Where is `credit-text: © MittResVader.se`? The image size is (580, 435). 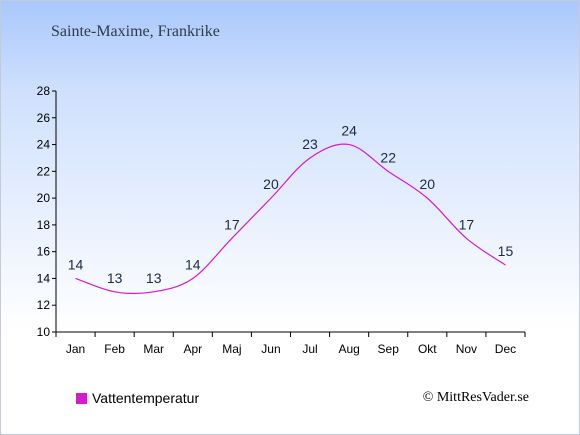 credit-text: © MittResVader.se is located at coordinates (475, 397).